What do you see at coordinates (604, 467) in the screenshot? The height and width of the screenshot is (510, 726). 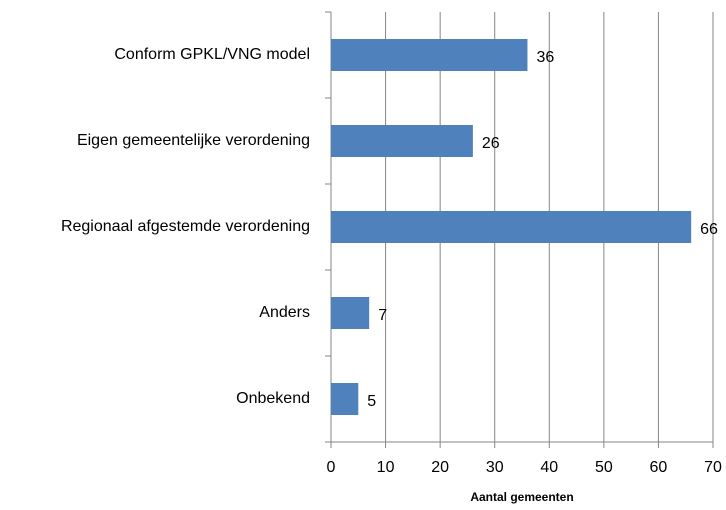 I see `x-tick-label: 50` at bounding box center [604, 467].